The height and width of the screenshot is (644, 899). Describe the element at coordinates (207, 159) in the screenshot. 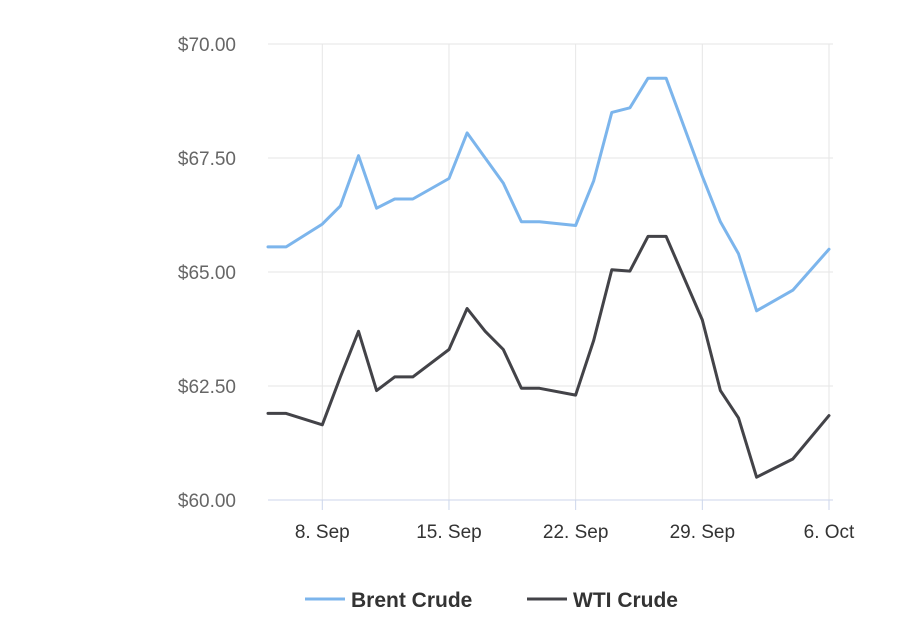

I see `y-tick-label: $67.50` at that location.